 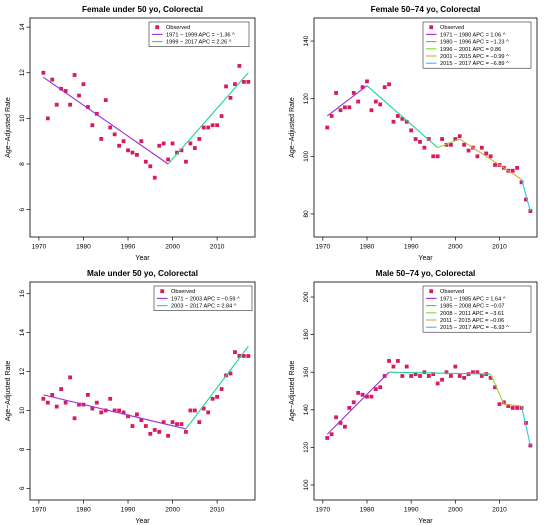 I want to click on y-tick-label: 16, so click(x=22, y=294).